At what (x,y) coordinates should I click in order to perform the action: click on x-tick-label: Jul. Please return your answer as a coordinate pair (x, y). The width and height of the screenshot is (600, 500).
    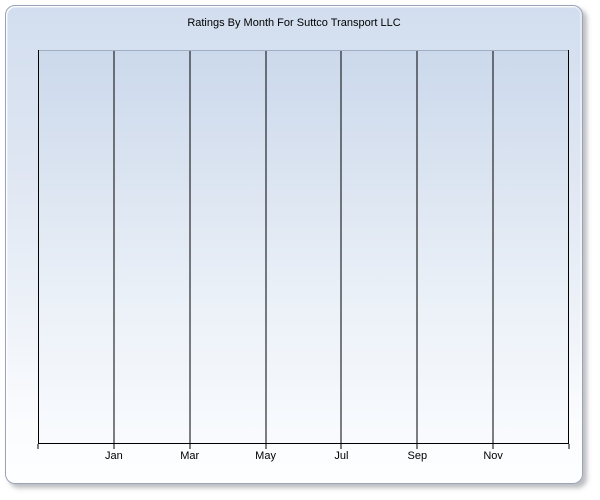
    Looking at the image, I should click on (341, 456).